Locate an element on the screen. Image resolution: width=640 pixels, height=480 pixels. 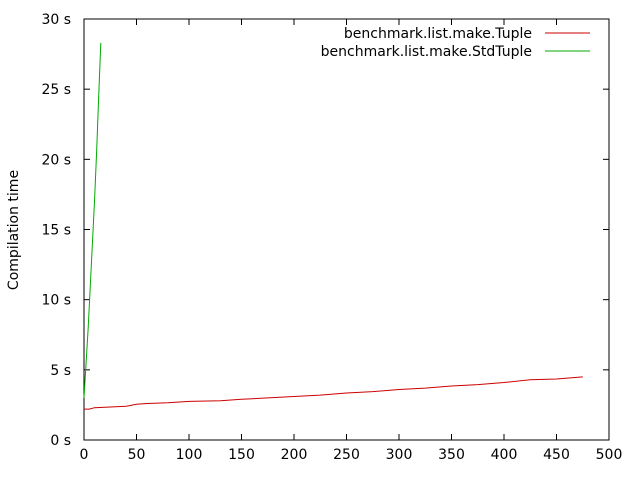
y-axis-label: Compilation time is located at coordinates (14, 230).